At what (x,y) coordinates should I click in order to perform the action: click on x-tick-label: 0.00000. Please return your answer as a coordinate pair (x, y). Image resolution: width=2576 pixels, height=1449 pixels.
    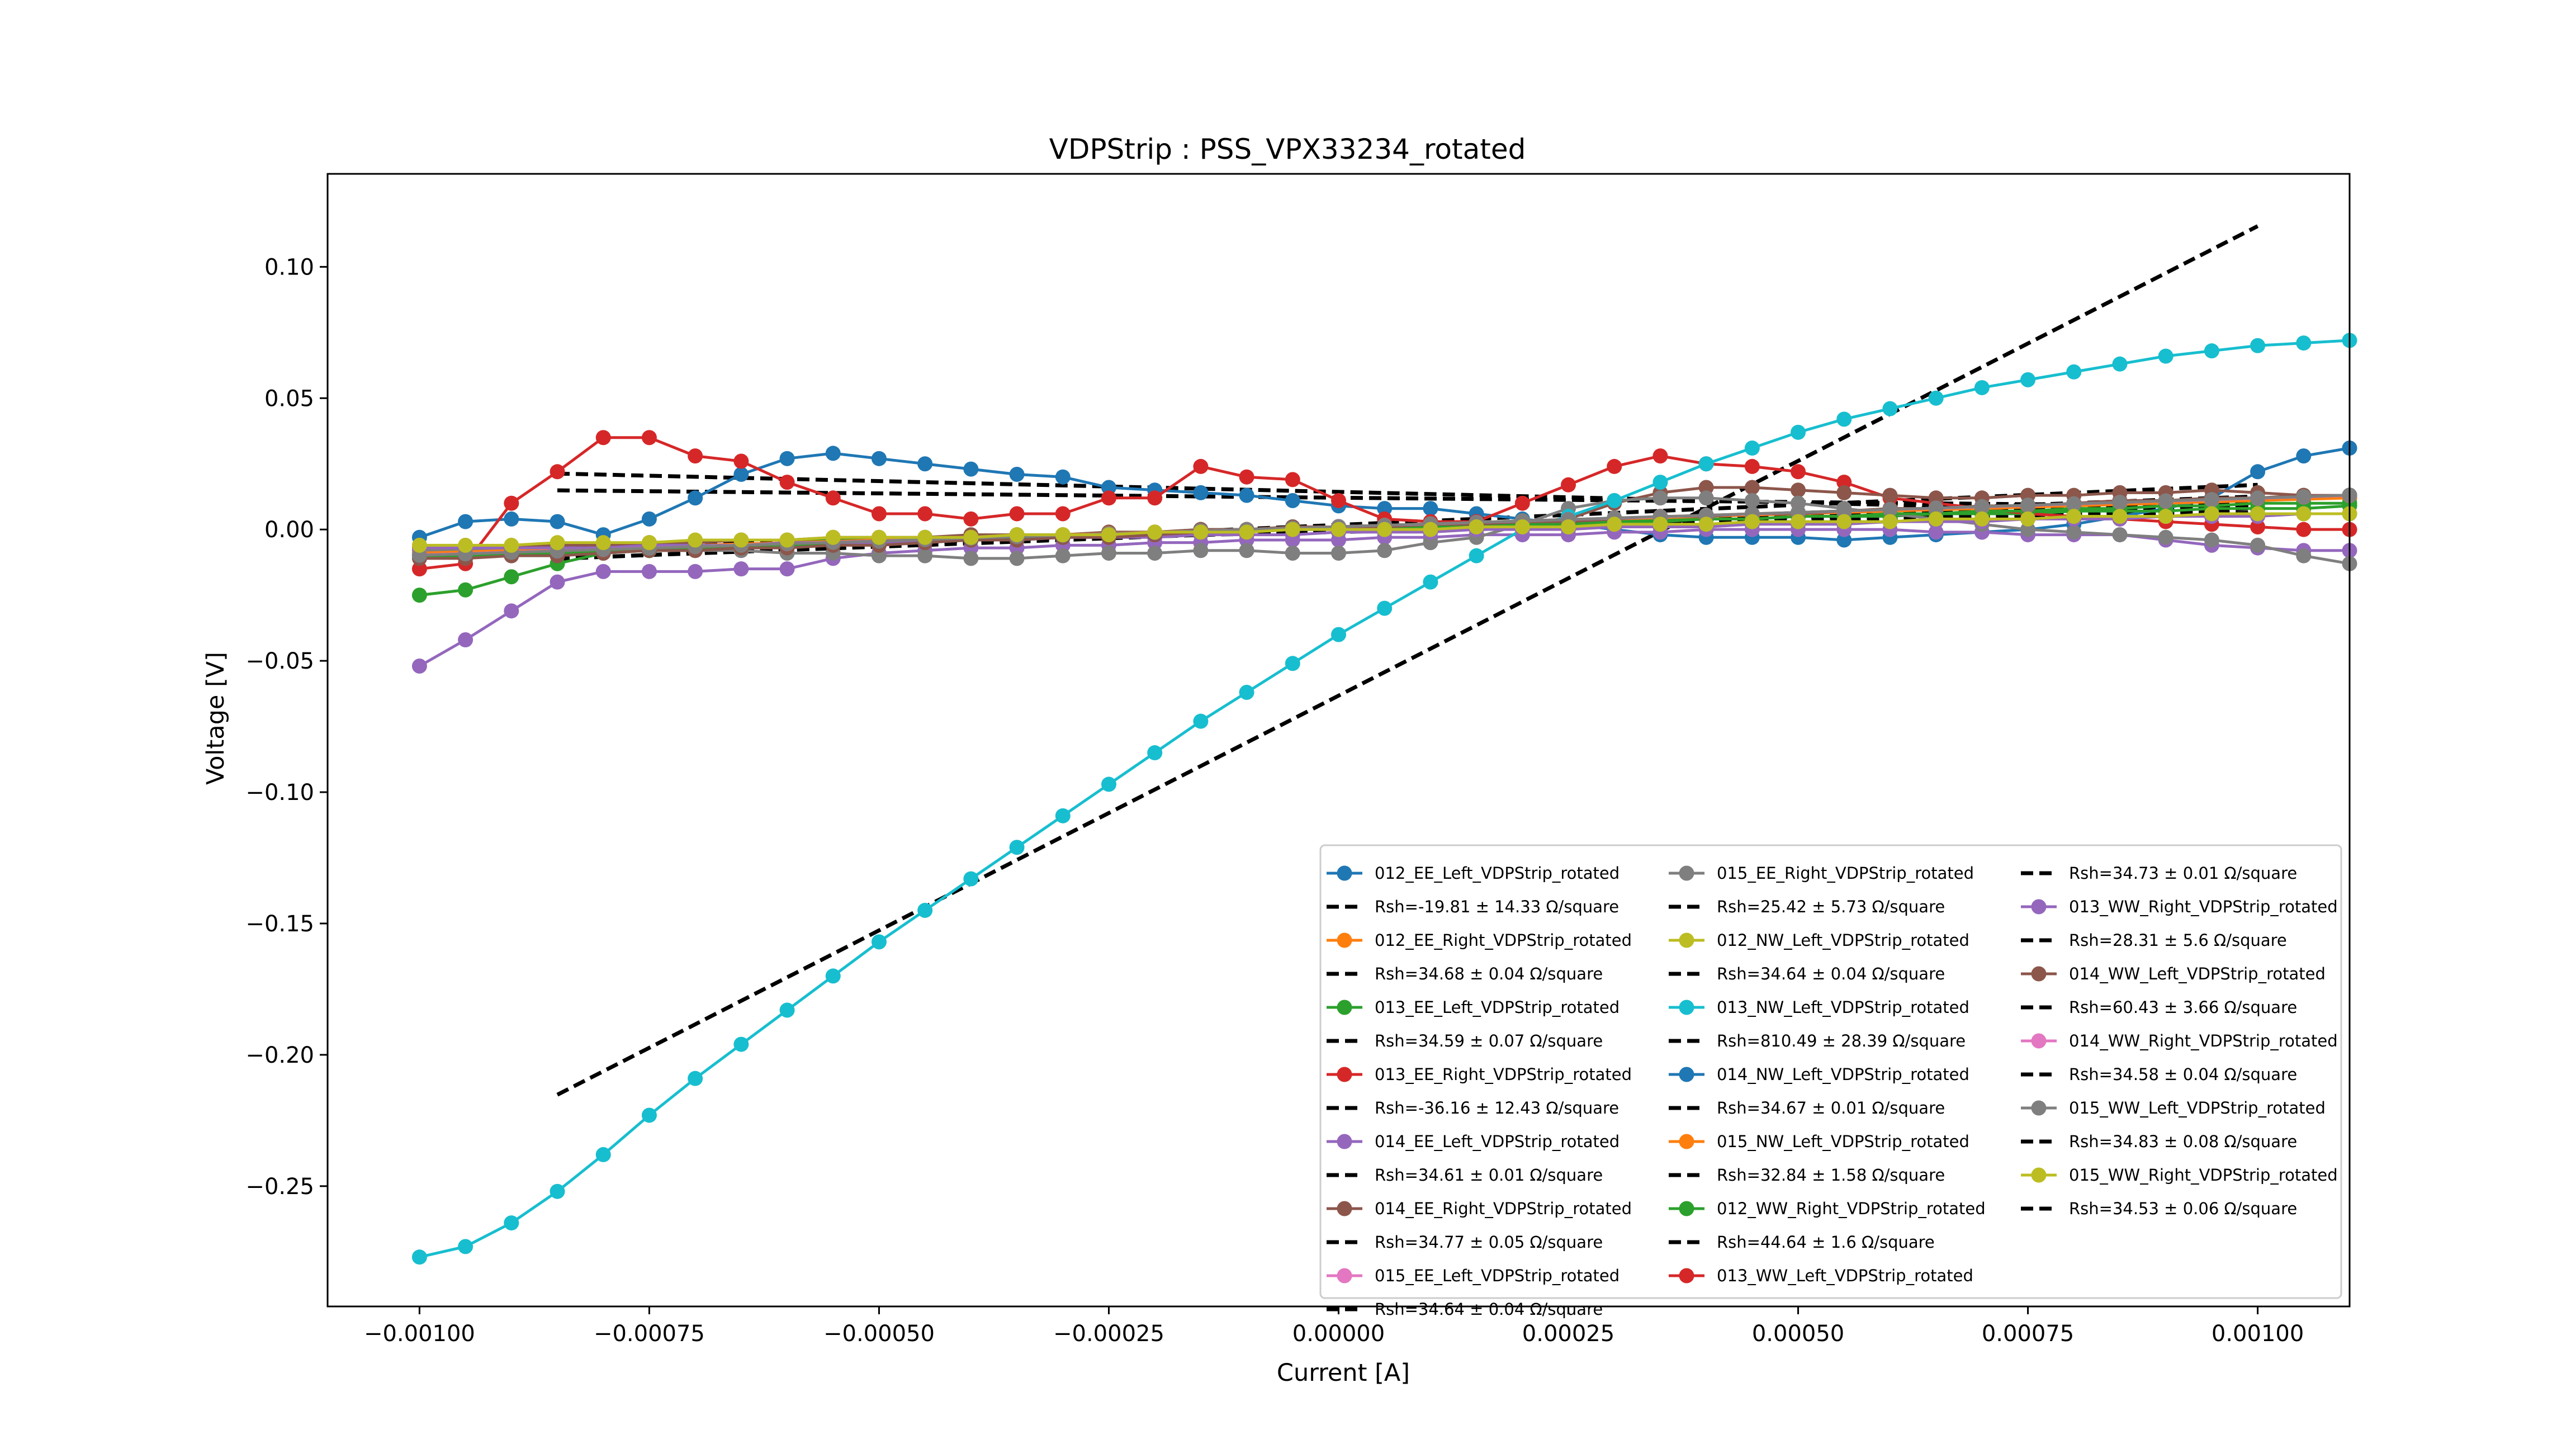
    Looking at the image, I should click on (1338, 1334).